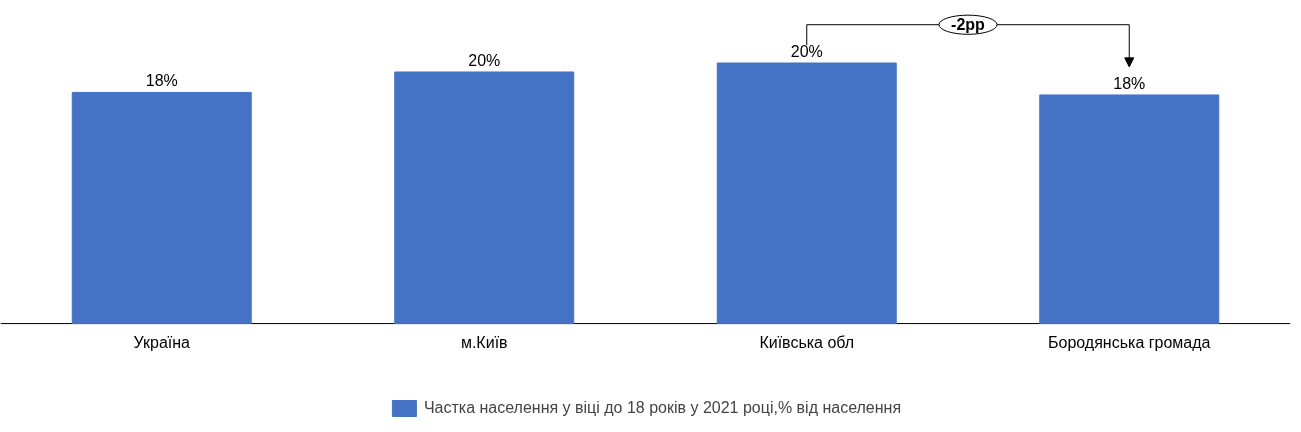  Describe the element at coordinates (662, 408) in the screenshot. I see `legend-label: Частка населення у віці до 18 років у 2021 році,% від населення` at that location.